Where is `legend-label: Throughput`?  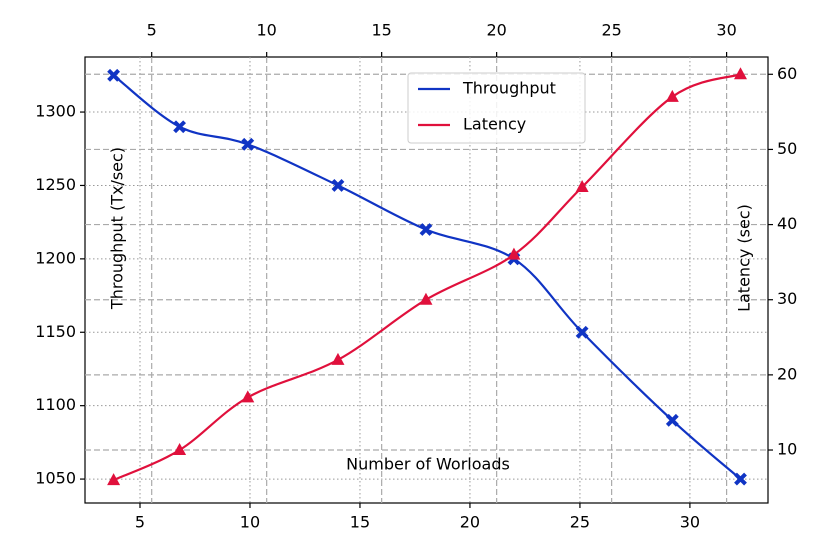
legend-label: Throughput is located at coordinates (509, 88).